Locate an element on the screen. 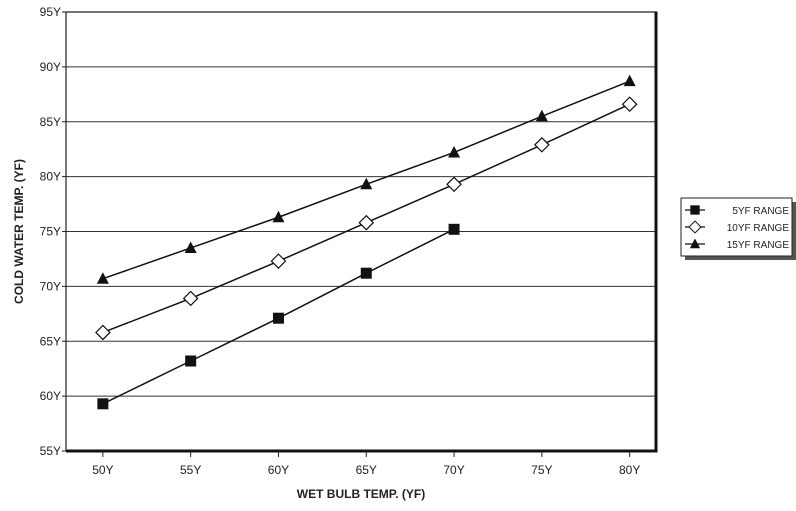 The height and width of the screenshot is (511, 796). x-tick-label: 50Υ is located at coordinates (102, 470).